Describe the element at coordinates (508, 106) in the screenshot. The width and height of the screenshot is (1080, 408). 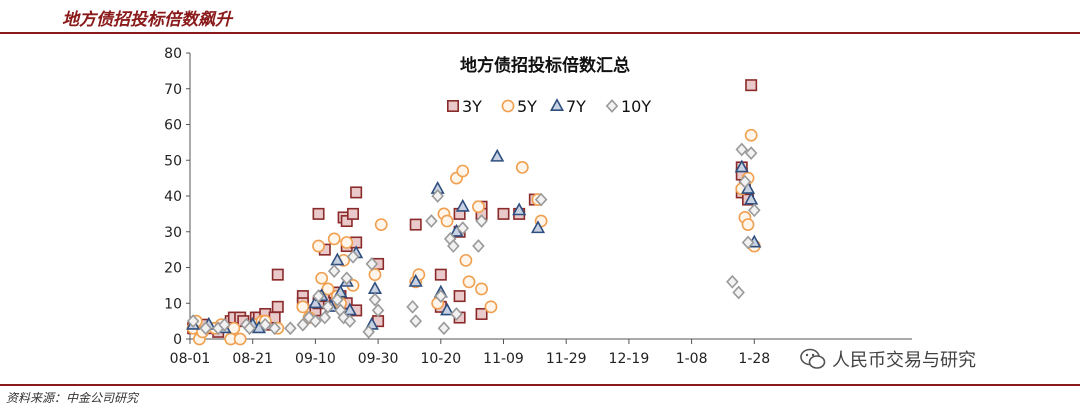
I see `legend-marker-5y` at that location.